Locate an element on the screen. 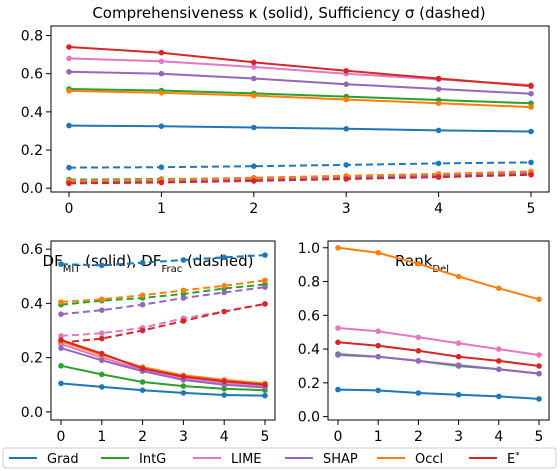 The width and height of the screenshot is (560, 471). legend-label-text: Grad is located at coordinates (63, 459).